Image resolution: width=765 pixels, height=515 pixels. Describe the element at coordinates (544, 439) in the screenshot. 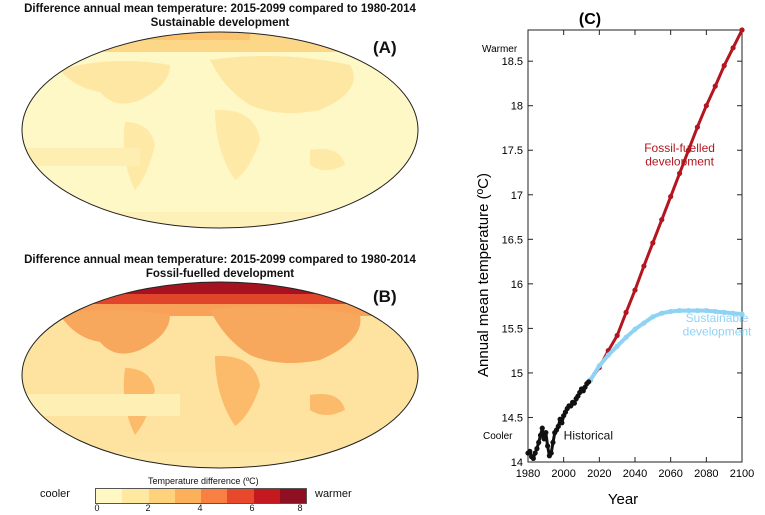

I see `data-point-historical-1989` at that location.